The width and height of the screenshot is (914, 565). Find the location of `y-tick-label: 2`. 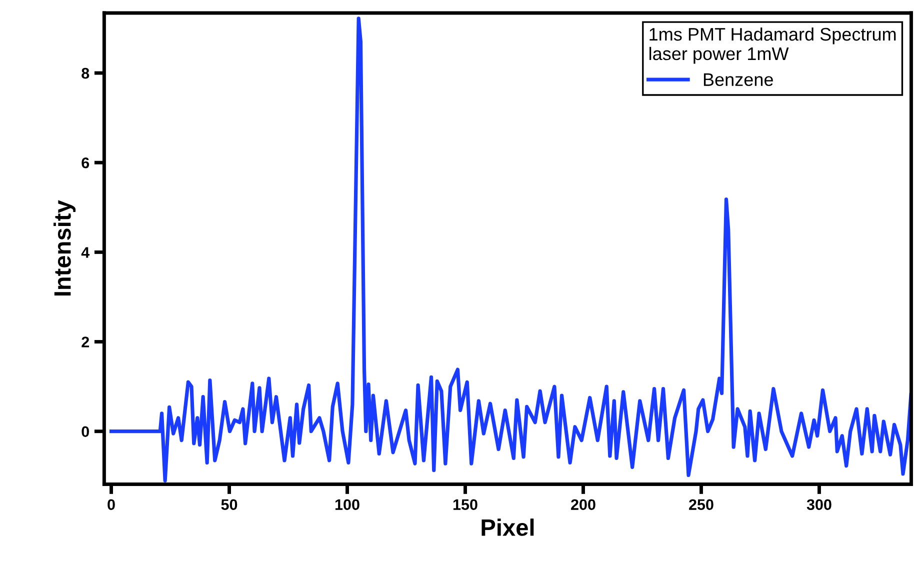

y-tick-label: 2 is located at coordinates (85, 342).